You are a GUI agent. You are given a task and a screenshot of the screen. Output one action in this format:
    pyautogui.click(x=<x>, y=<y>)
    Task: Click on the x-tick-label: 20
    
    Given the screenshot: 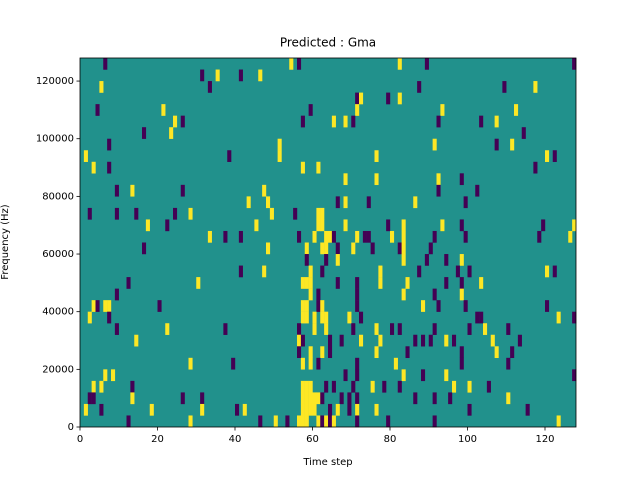 What is the action you would take?
    pyautogui.click(x=157, y=439)
    